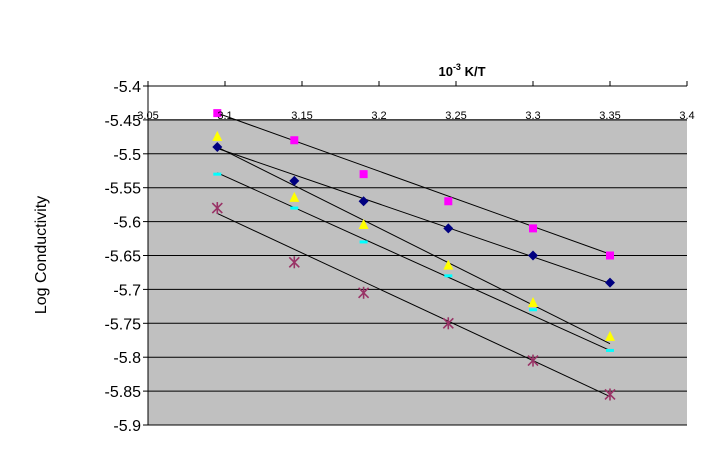 The width and height of the screenshot is (701, 466). What do you see at coordinates (127, 290) in the screenshot?
I see `y-tick-label: -5.7` at bounding box center [127, 290].